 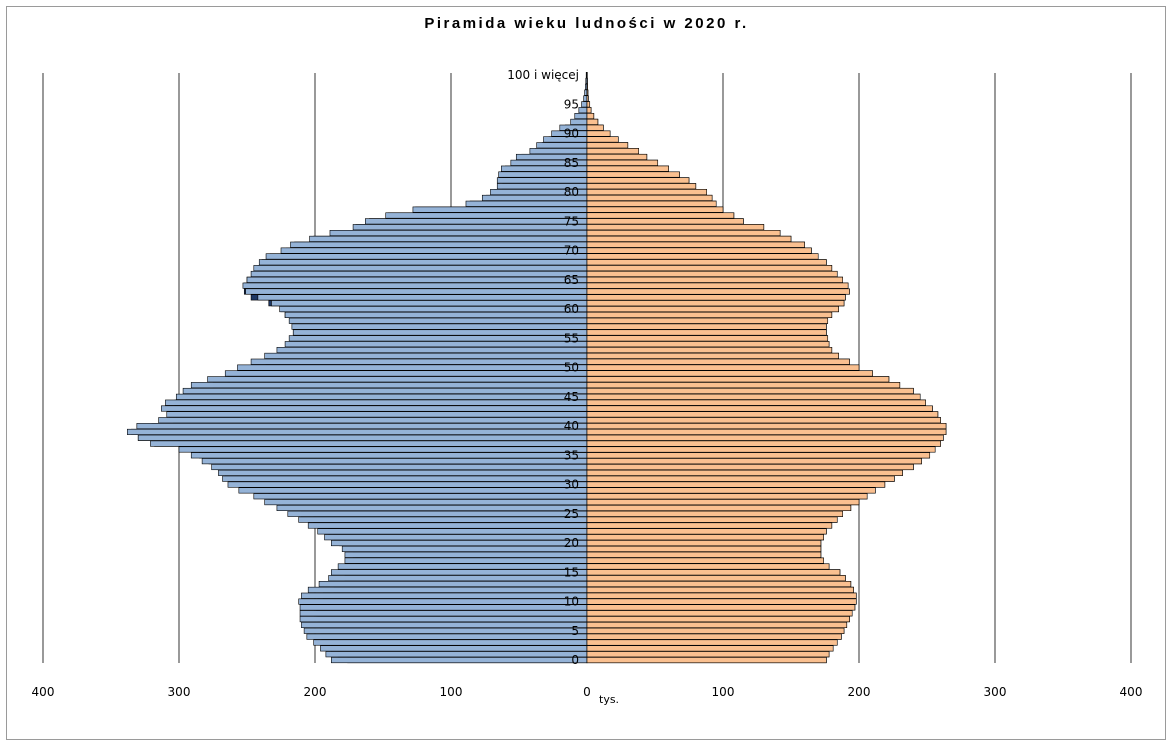 I want to click on y-tick-label-20: 100 i więcej, so click(x=543, y=75).